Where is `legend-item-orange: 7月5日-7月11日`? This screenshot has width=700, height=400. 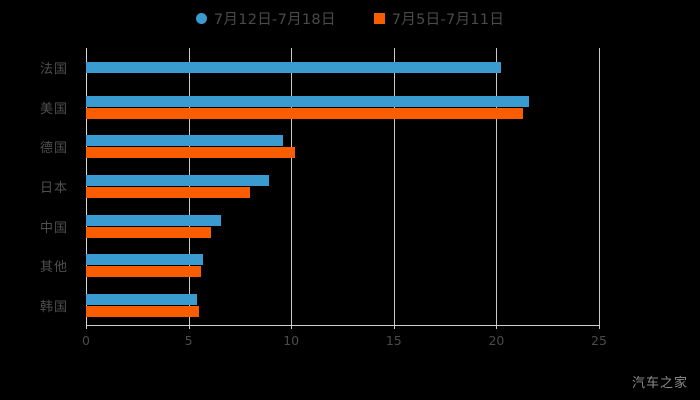
legend-item-orange: 7月5日-7月11日 is located at coordinates (439, 18).